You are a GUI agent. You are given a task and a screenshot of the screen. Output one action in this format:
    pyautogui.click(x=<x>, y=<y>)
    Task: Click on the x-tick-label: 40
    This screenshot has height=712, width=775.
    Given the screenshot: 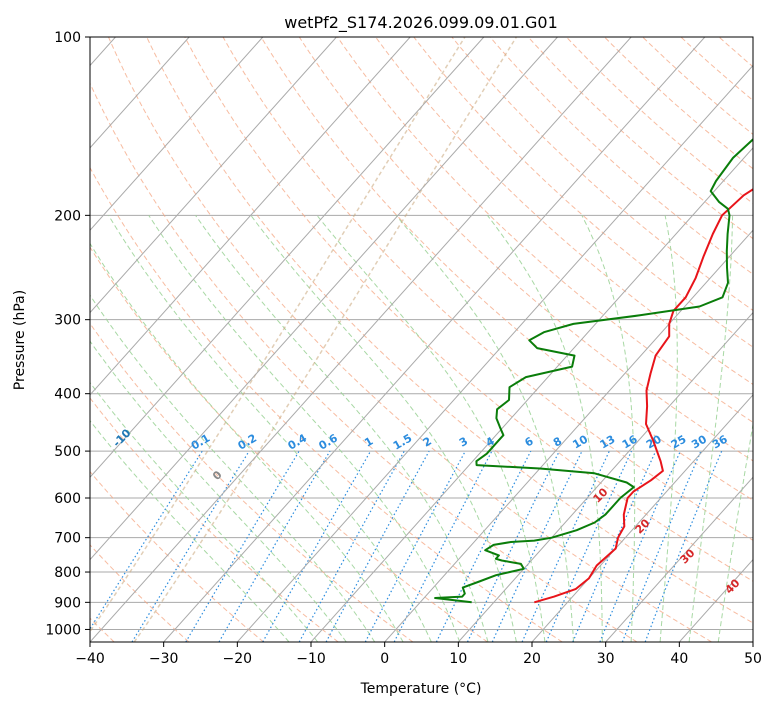 What is the action you would take?
    pyautogui.click(x=679, y=659)
    